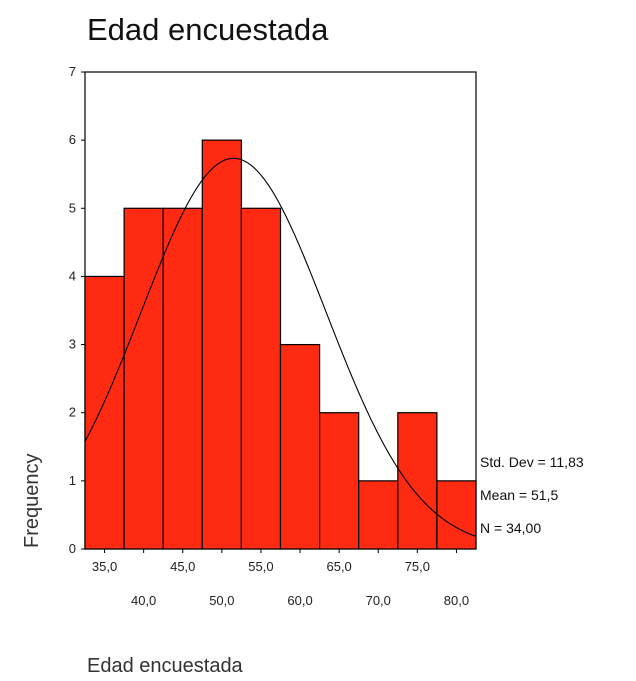 This screenshot has height=681, width=636. What do you see at coordinates (299, 600) in the screenshot?
I see `x-tick-label: 60,0` at bounding box center [299, 600].